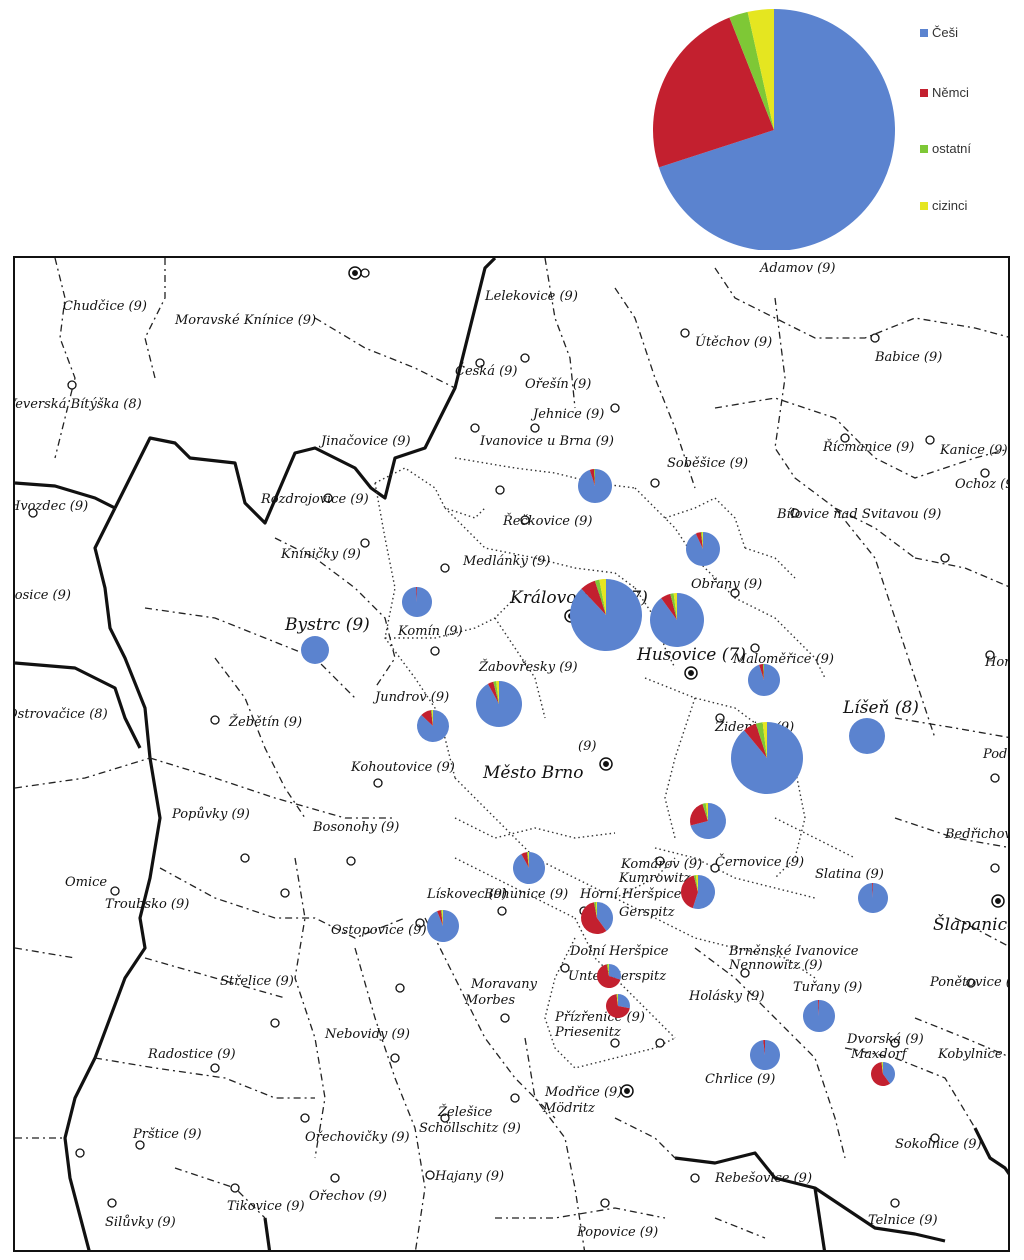  What do you see at coordinates (950, 92) in the screenshot?
I see `legend-label: Němci` at bounding box center [950, 92].